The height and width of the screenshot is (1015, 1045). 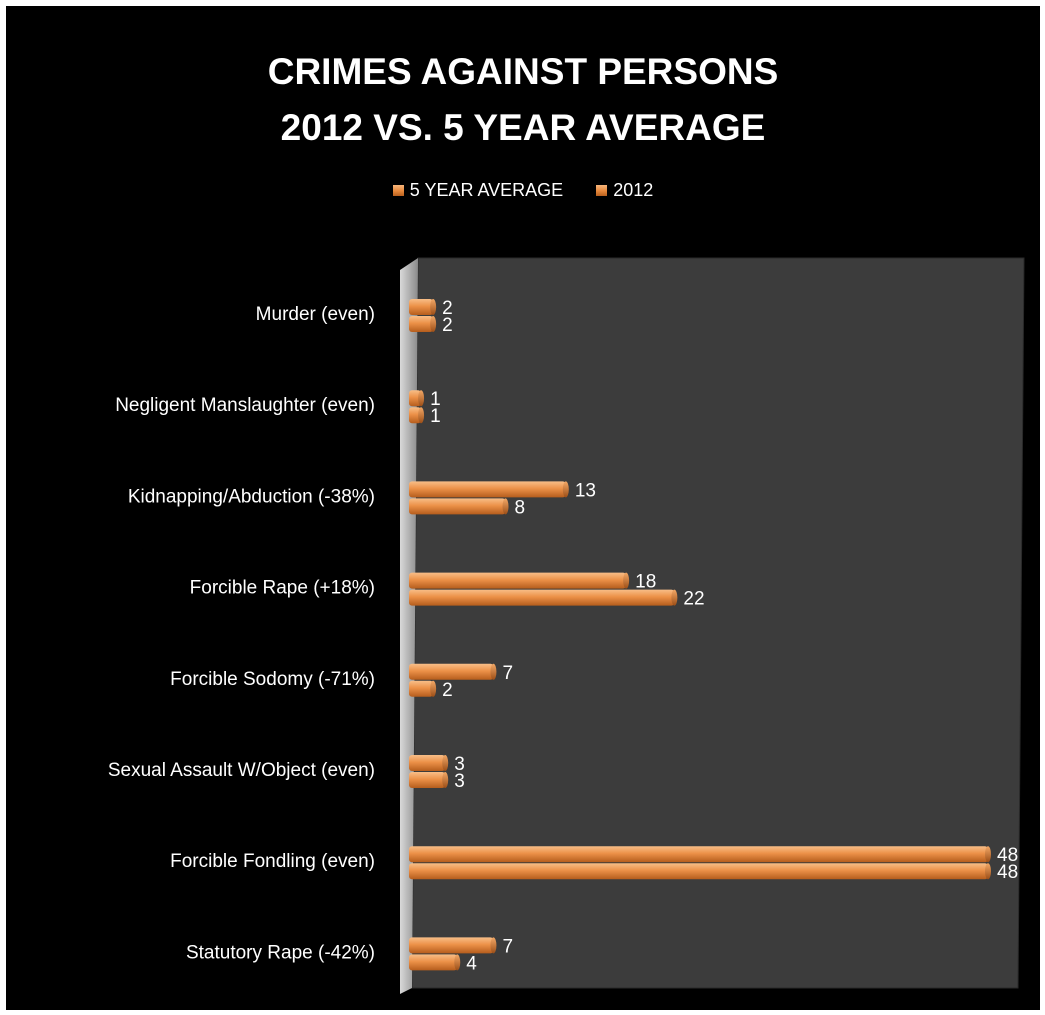 I want to click on category-label-kidnapping-abduction-38: Kidnapping/Abduction (-38%), so click(x=251, y=496).